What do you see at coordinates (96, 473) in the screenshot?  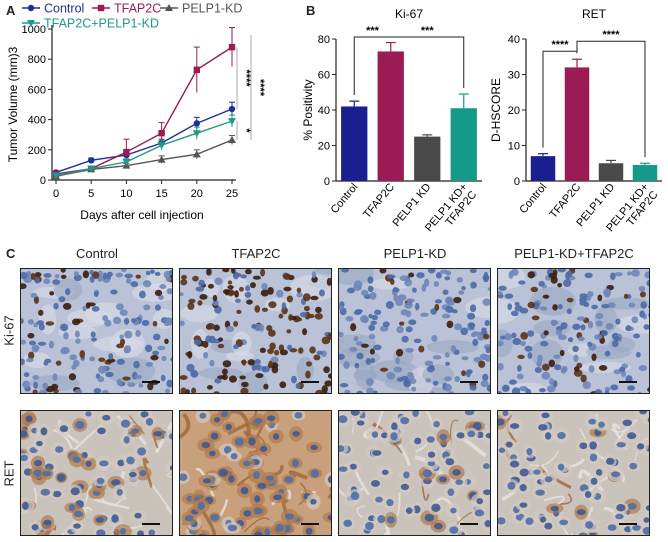 I see `micrograph-ret-control` at bounding box center [96, 473].